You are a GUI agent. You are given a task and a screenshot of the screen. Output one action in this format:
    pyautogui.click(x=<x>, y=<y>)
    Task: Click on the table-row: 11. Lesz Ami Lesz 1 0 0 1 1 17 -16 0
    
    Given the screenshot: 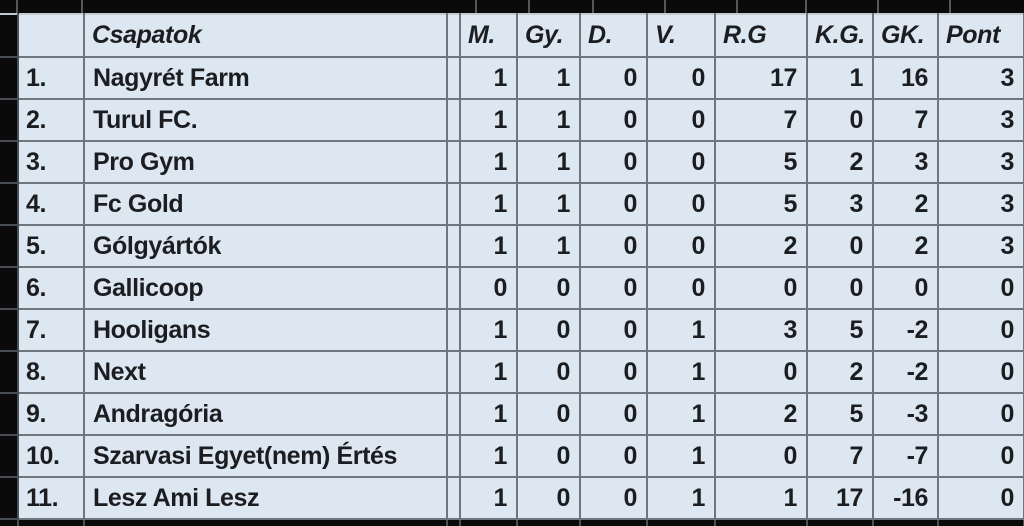 What is the action you would take?
    pyautogui.click(x=512, y=498)
    